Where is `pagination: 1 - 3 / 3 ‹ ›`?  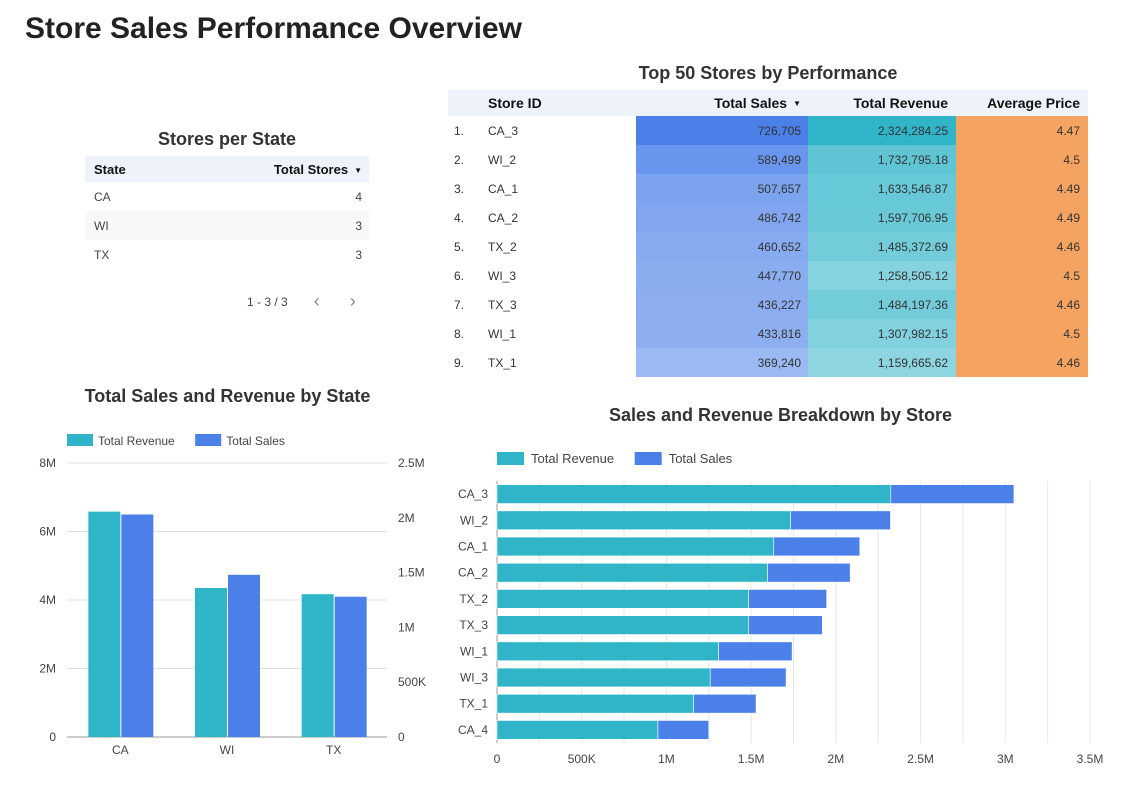 pagination: 1 - 3 / 3 ‹ › is located at coordinates (303, 301).